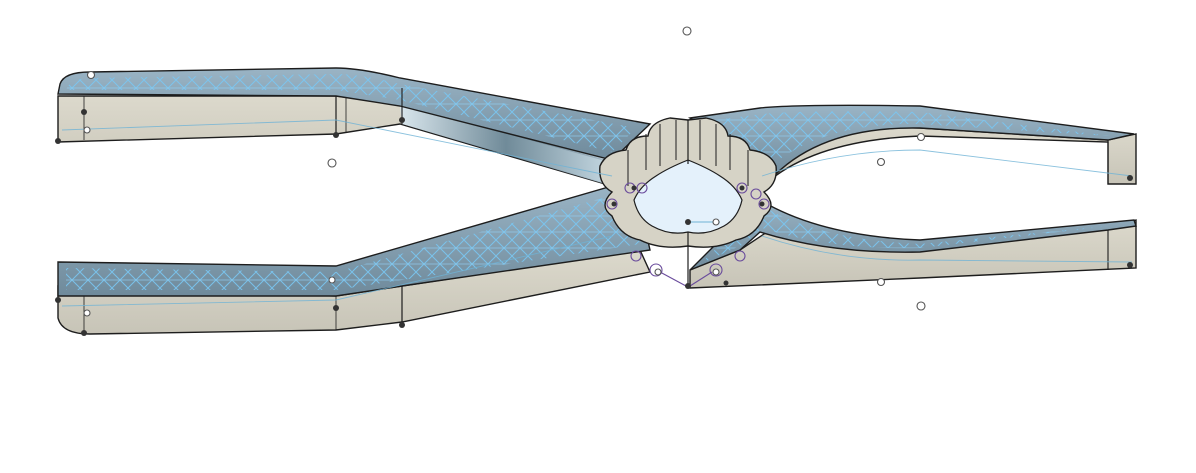  What do you see at coordinates (91, 75) in the screenshot?
I see `sketch-point-left-top` at bounding box center [91, 75].